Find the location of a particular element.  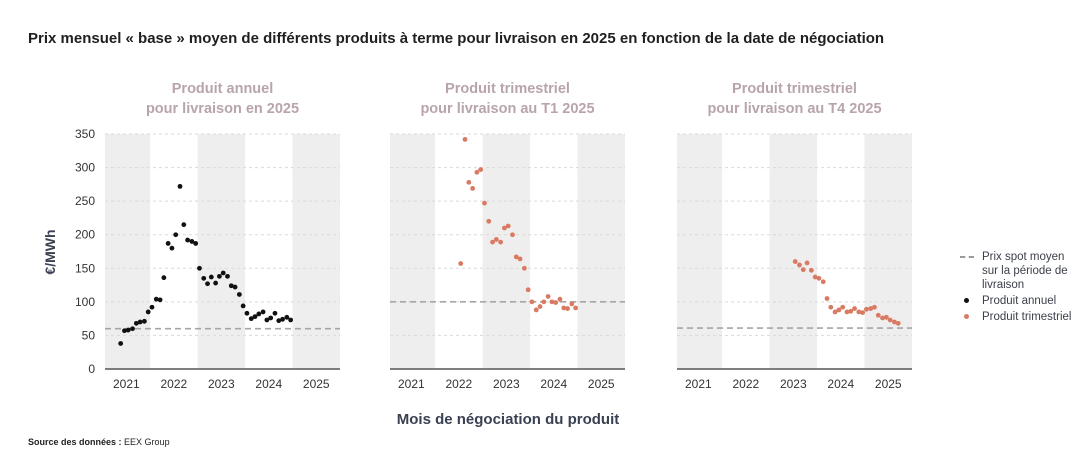

black-dot-icon is located at coordinates (966, 300).